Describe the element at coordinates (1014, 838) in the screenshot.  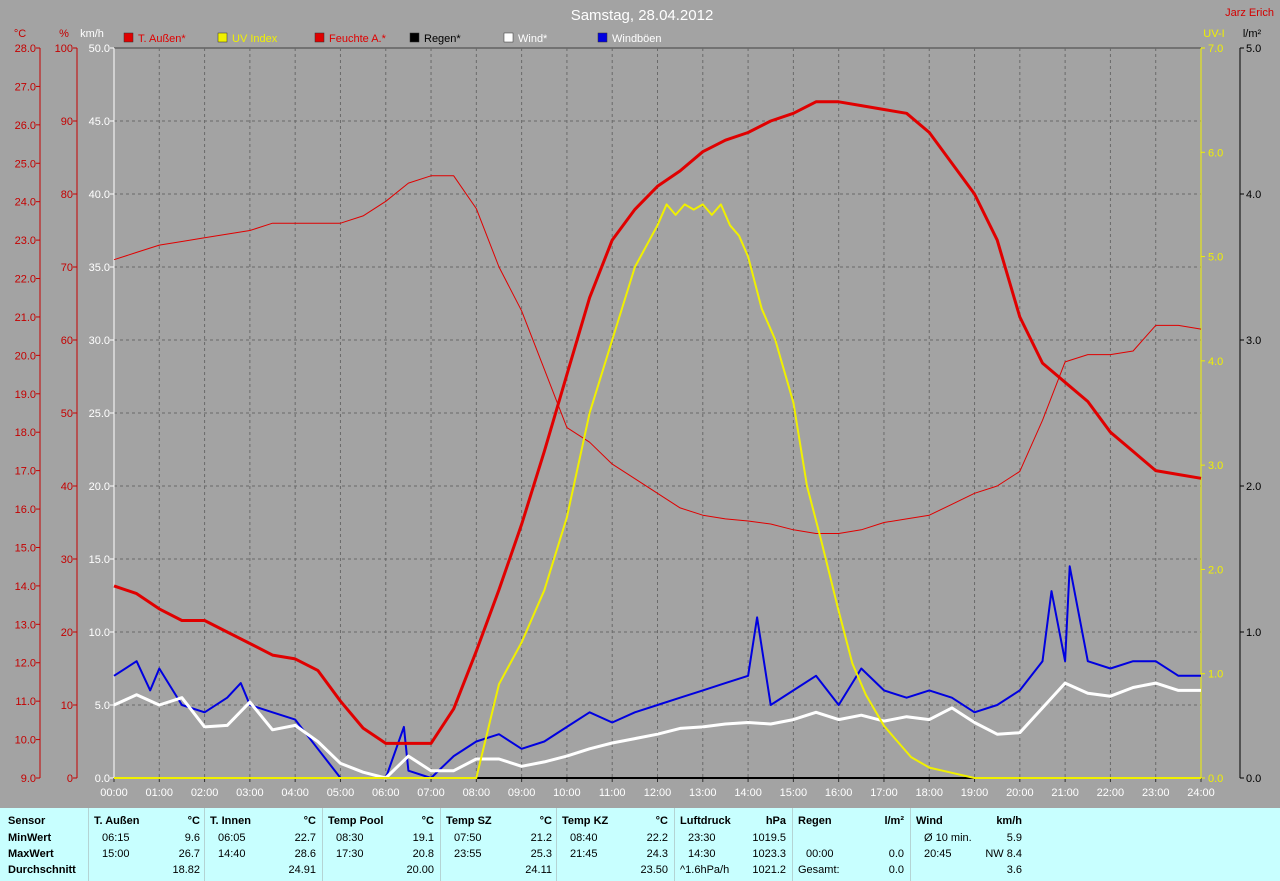
I see `stats-min-value: 5.9` at that location.